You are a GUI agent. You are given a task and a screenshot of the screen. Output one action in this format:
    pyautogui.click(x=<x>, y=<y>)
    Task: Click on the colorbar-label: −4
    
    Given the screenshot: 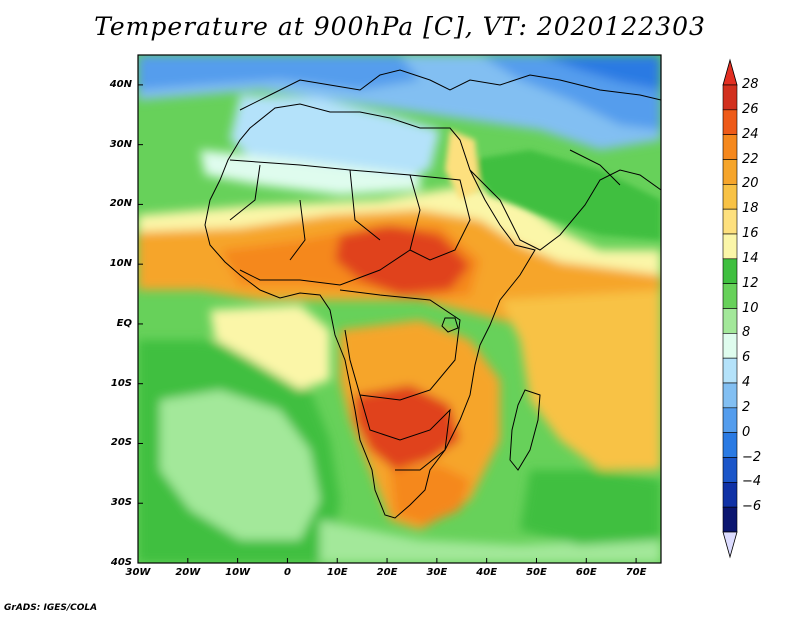 What is the action you would take?
    pyautogui.click(x=752, y=482)
    